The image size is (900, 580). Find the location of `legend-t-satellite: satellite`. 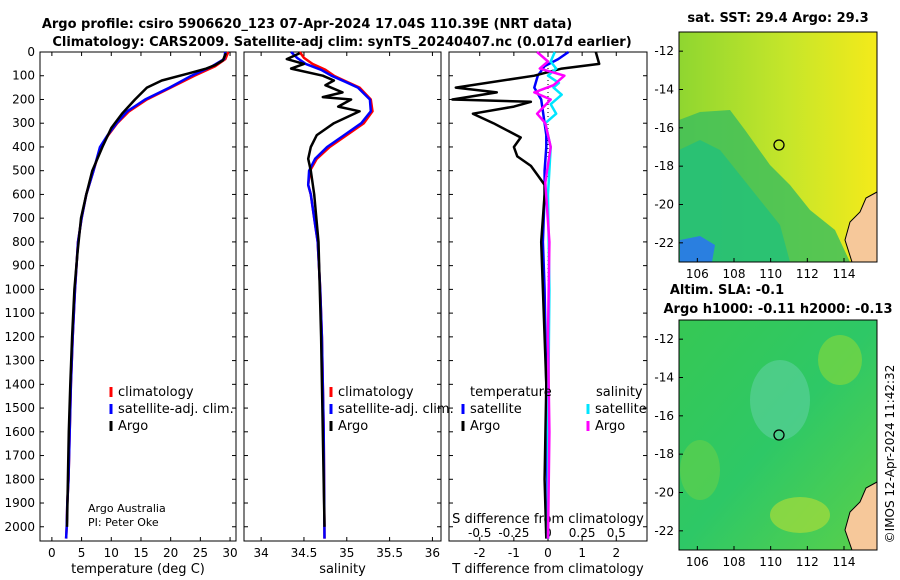

legend-t-satellite: satellite is located at coordinates (496, 409).